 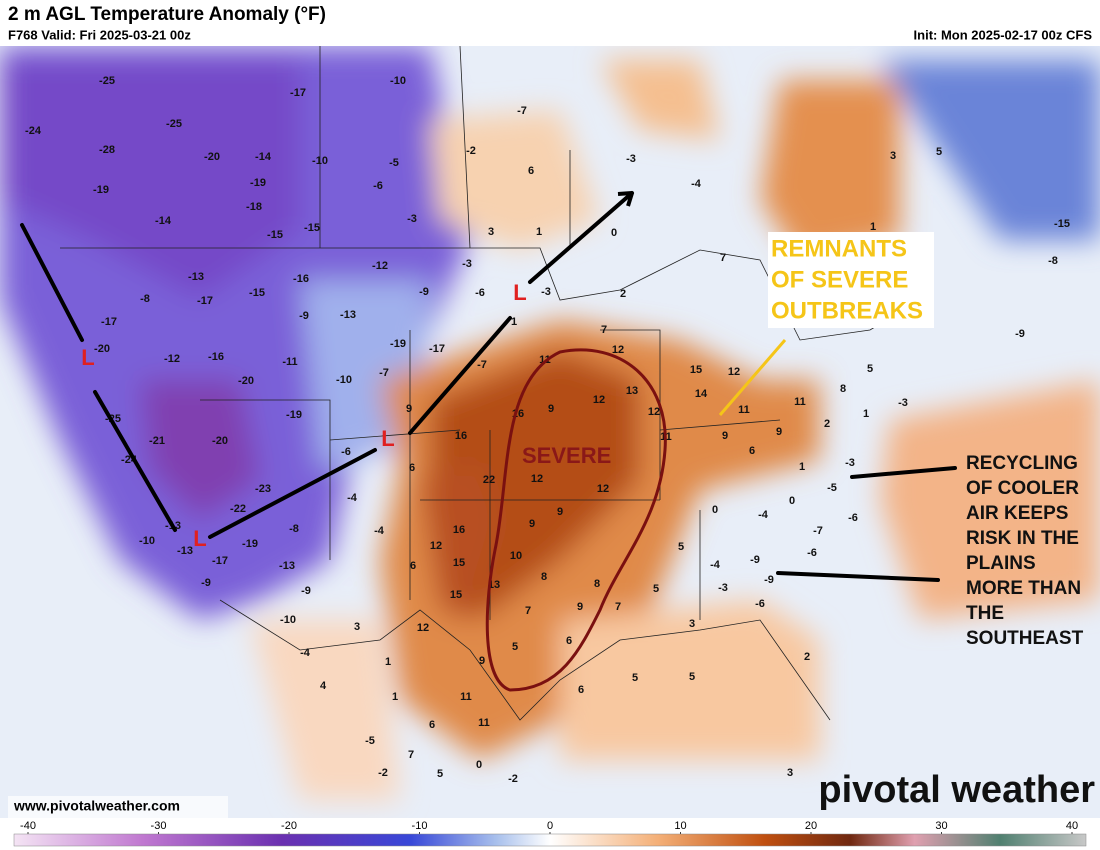 What do you see at coordinates (420, 826) in the screenshot?
I see `colorbar-label: -10` at bounding box center [420, 826].